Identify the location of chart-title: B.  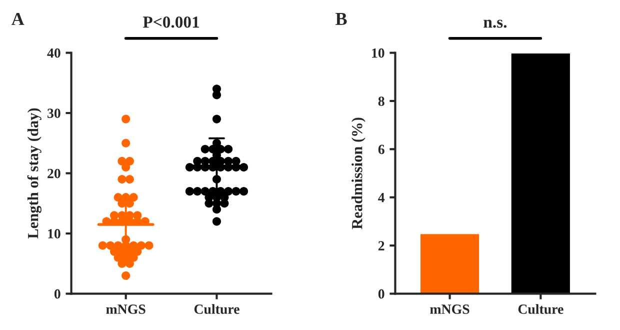
(341, 19).